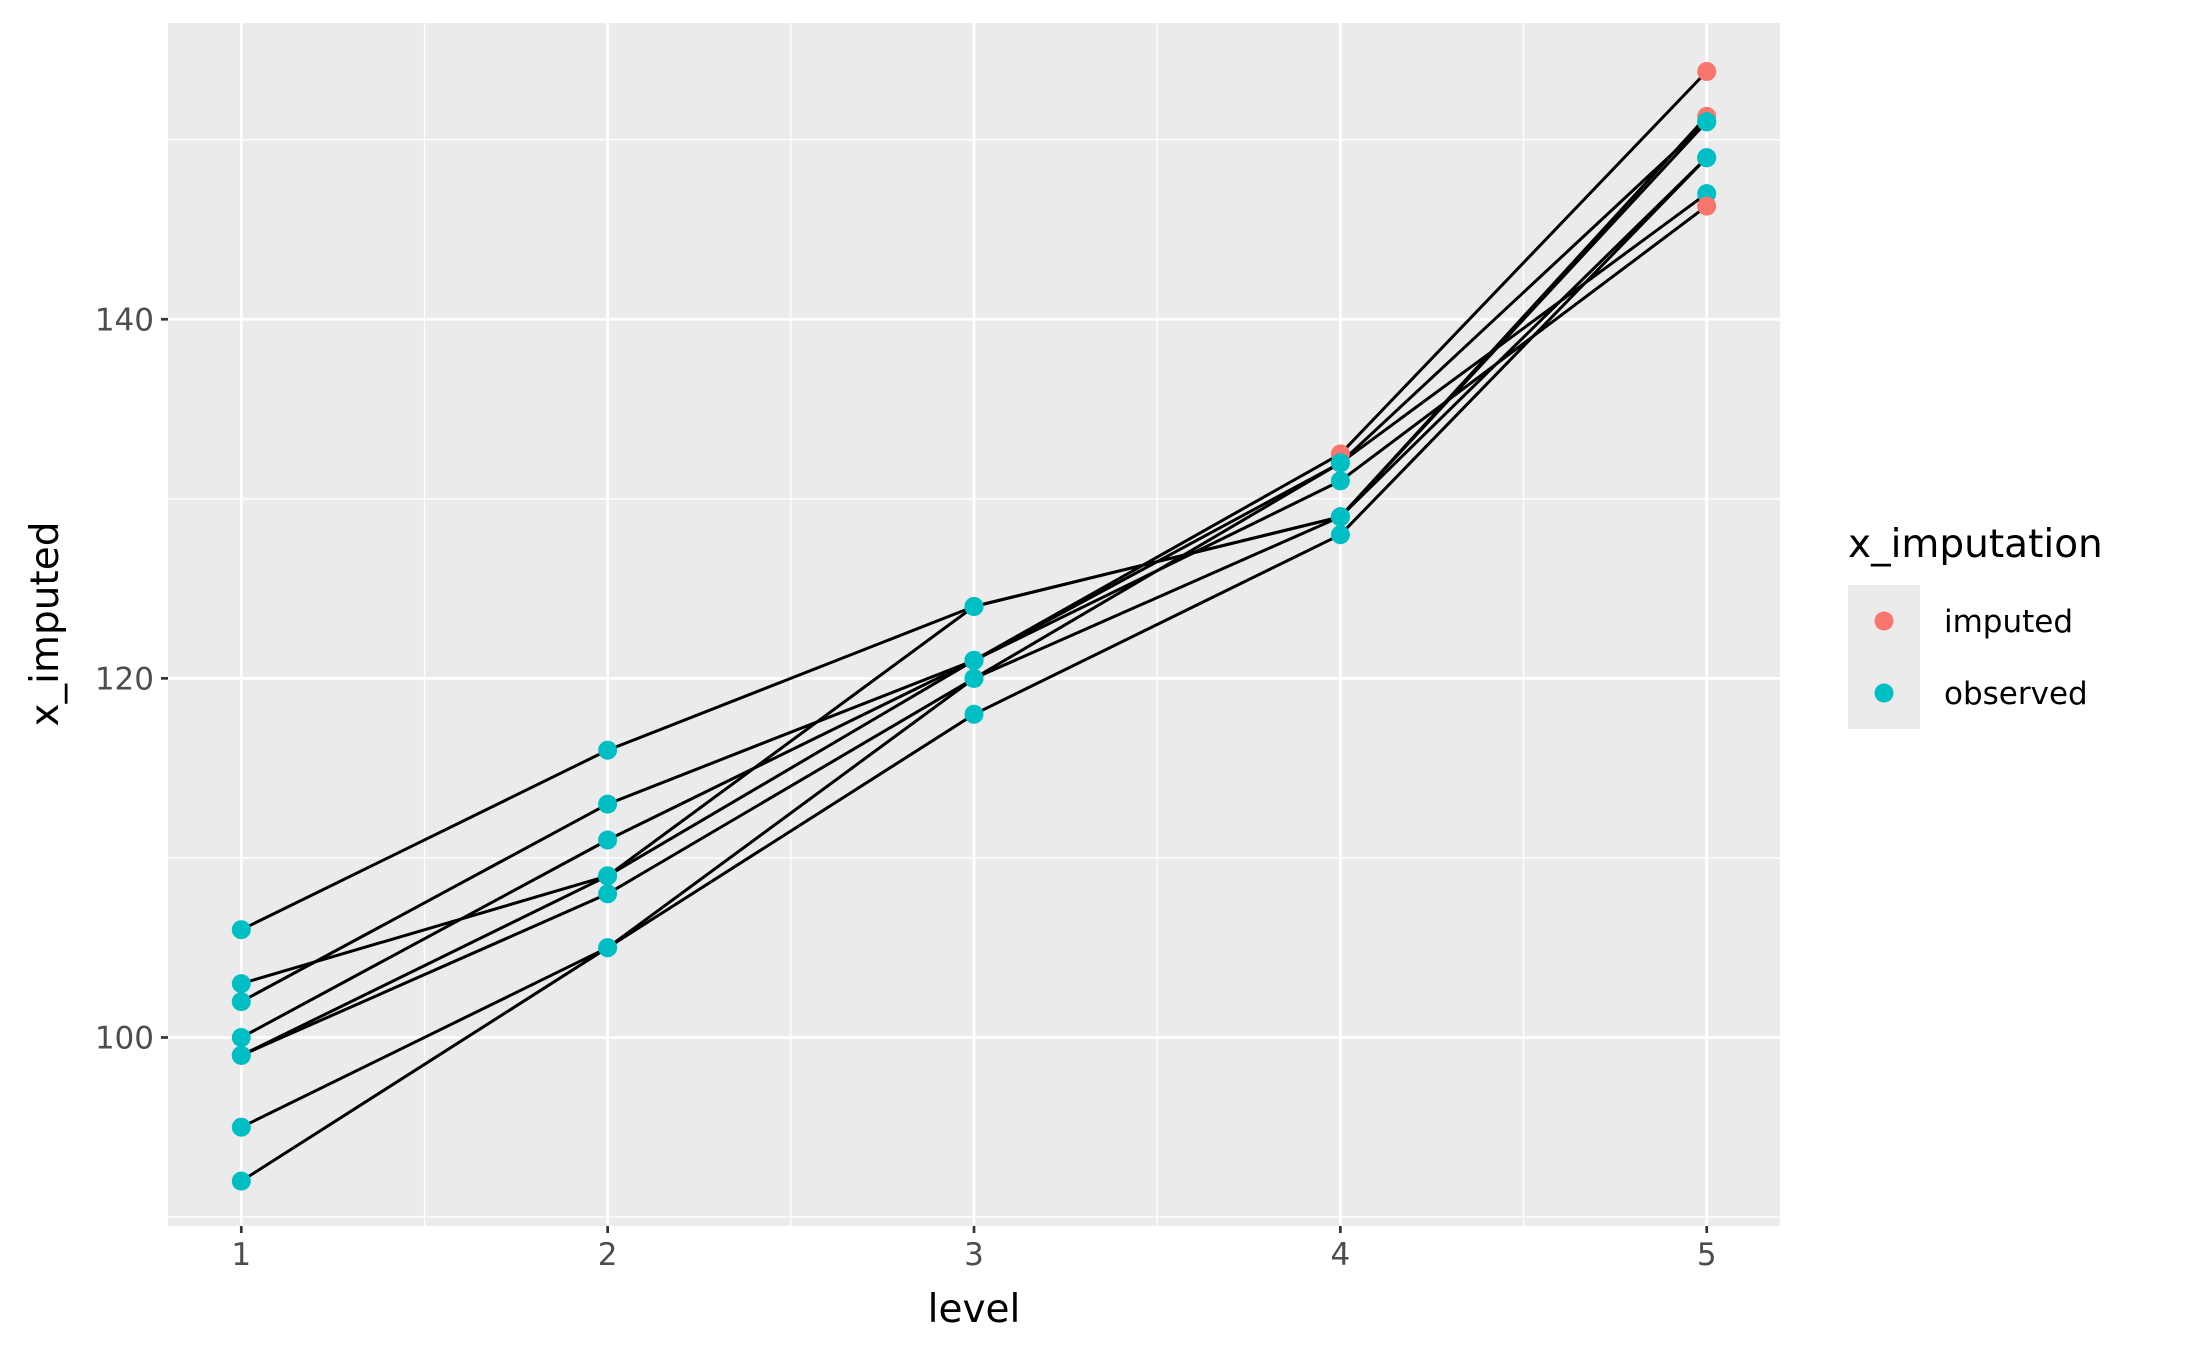 The image size is (2188, 1352). What do you see at coordinates (608, 1255) in the screenshot?
I see `x-tick-label: 2` at bounding box center [608, 1255].